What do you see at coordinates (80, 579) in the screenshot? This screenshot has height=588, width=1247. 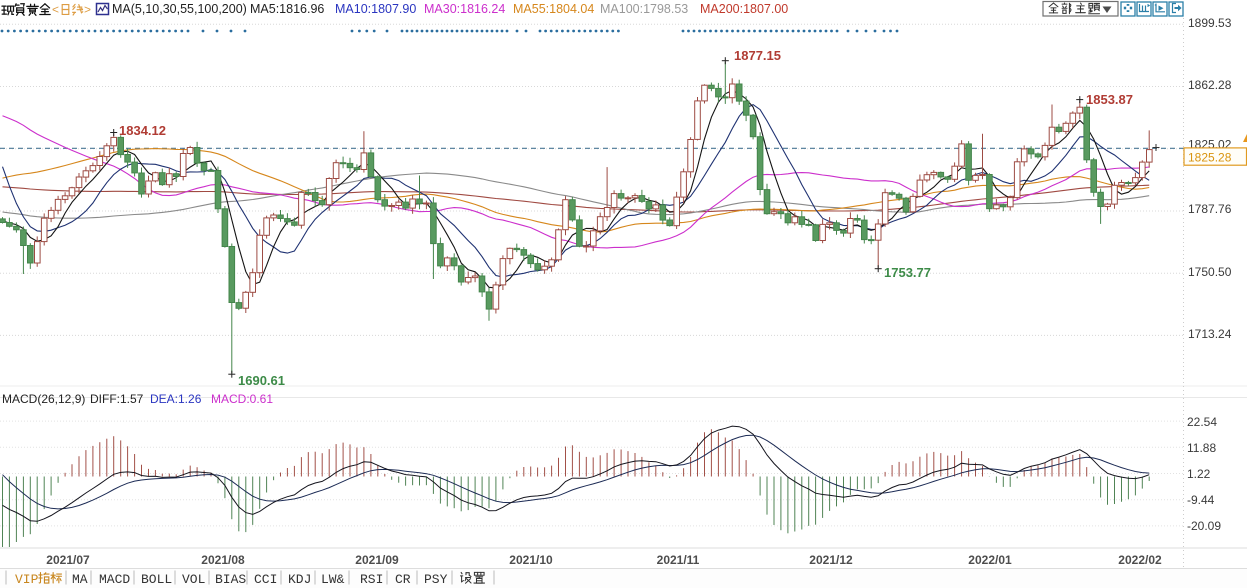 I see `svg-text: MA` at bounding box center [80, 579].